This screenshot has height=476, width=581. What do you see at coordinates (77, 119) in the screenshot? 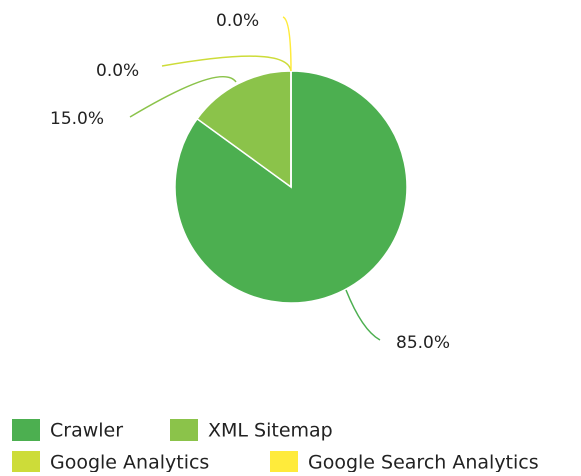
I see `data-label: 15.0%` at bounding box center [77, 119].